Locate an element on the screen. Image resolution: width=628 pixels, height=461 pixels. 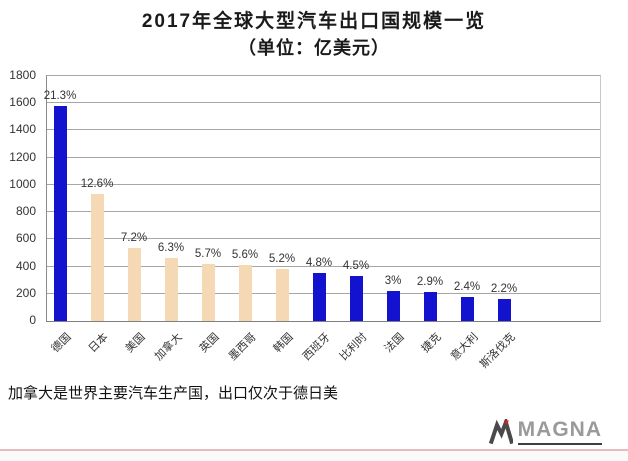
y-tick-label: 1200 is located at coordinates (22, 156).